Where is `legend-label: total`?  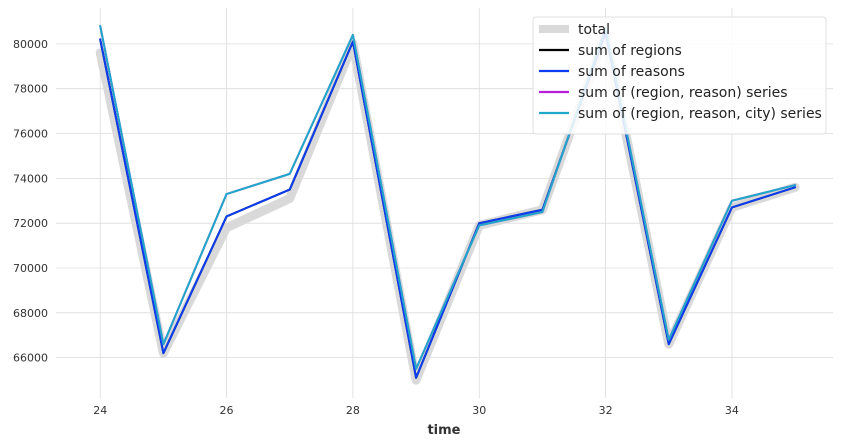
legend-label: total is located at coordinates (594, 30).